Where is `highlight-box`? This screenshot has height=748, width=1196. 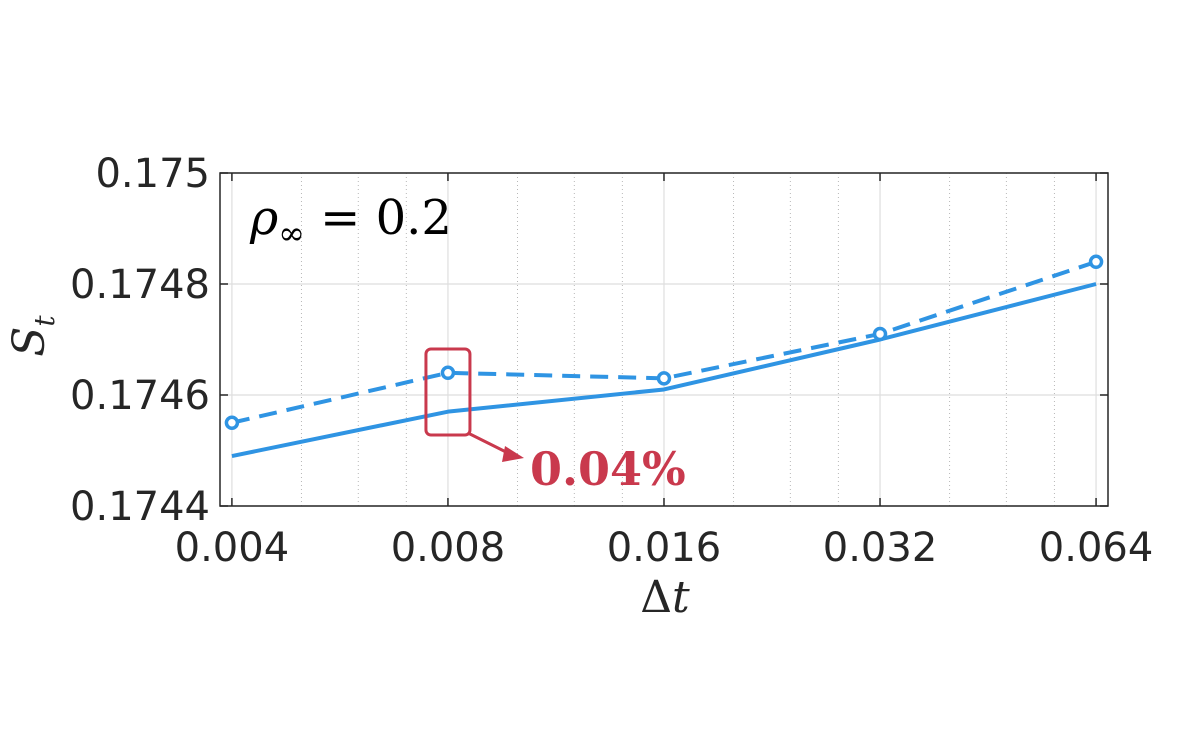 highlight-box is located at coordinates (448, 392).